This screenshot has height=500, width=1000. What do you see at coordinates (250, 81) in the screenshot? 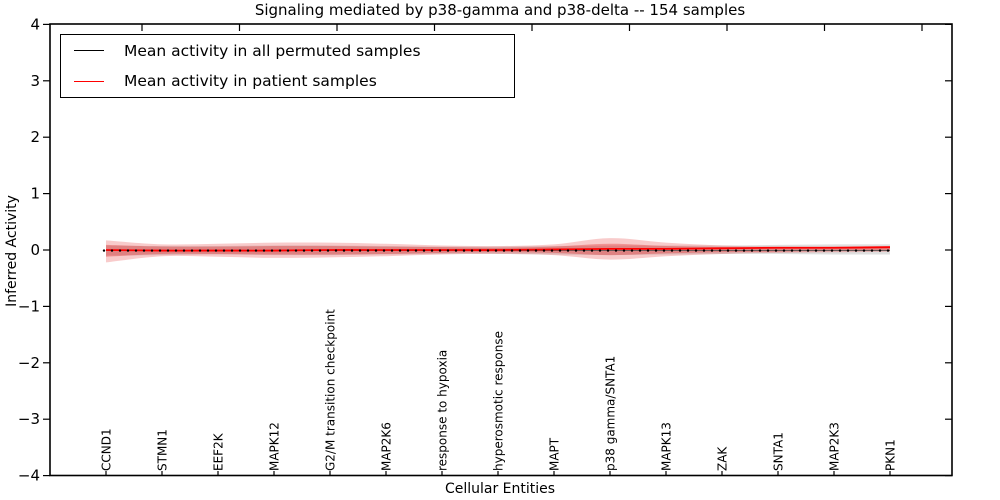
I see `legend-label-patient: Mean activity in patient samples` at bounding box center [250, 81].